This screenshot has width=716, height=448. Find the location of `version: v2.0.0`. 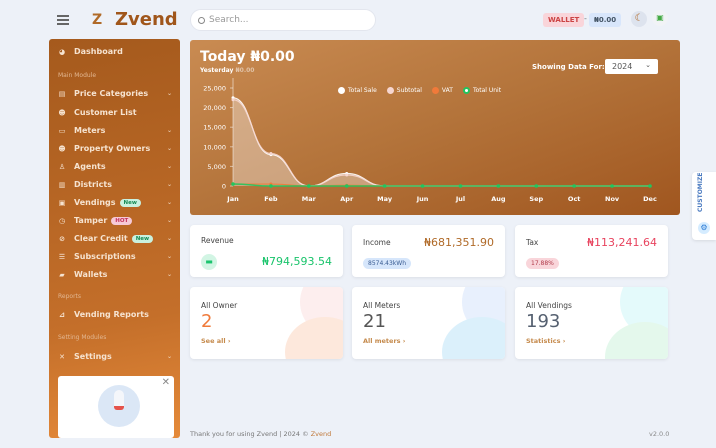

version: v2.0.0 is located at coordinates (659, 434).